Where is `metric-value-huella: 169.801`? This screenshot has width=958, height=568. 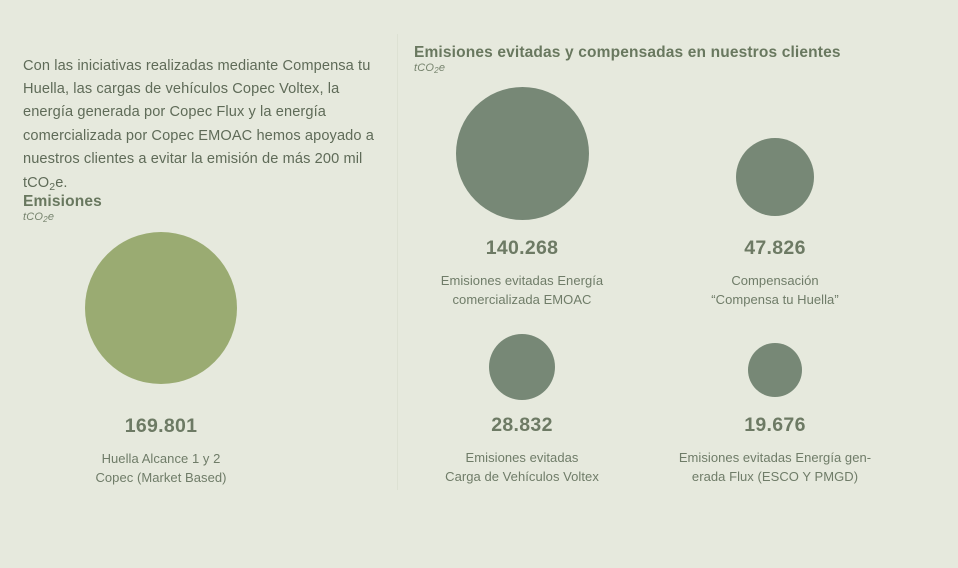
metric-value-huella: 169.801 is located at coordinates (161, 426).